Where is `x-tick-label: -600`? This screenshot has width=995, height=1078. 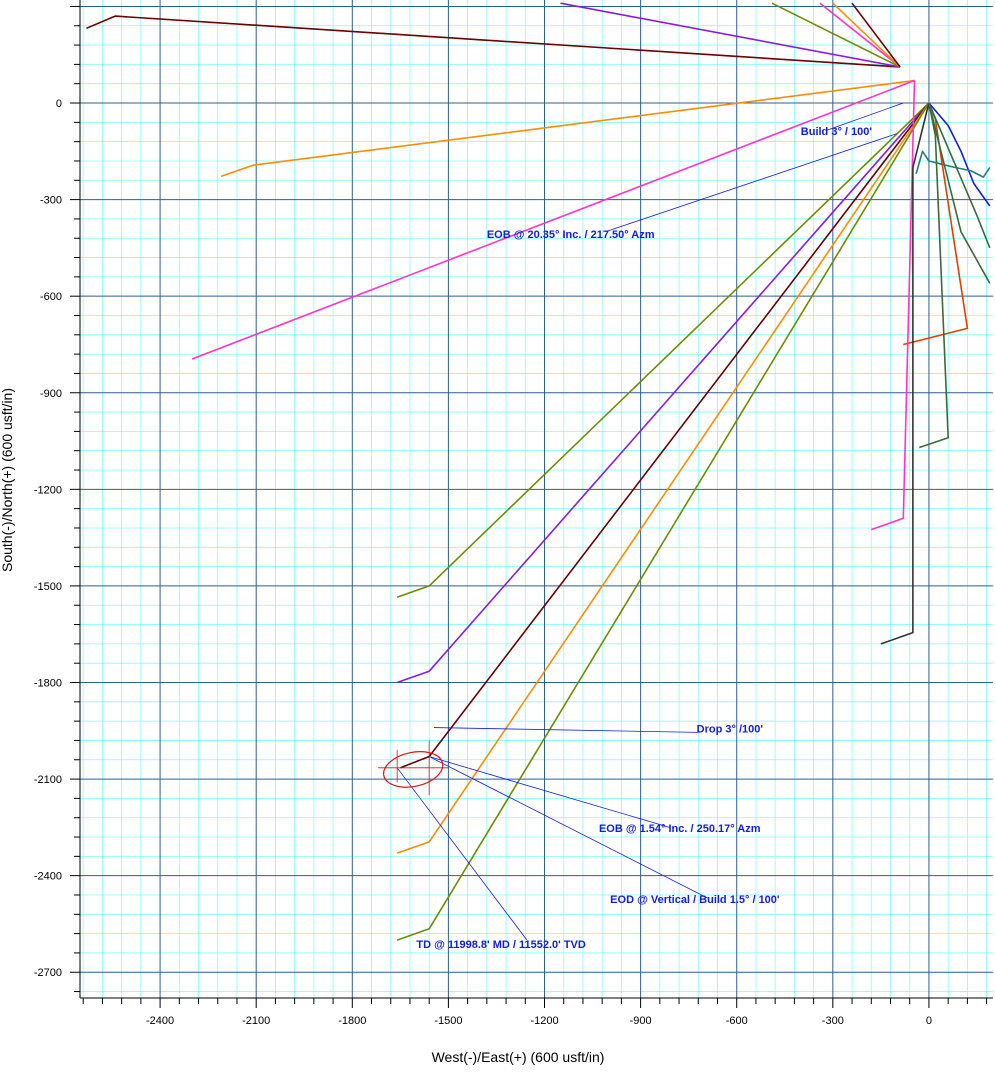 x-tick-label: -600 is located at coordinates (737, 1021).